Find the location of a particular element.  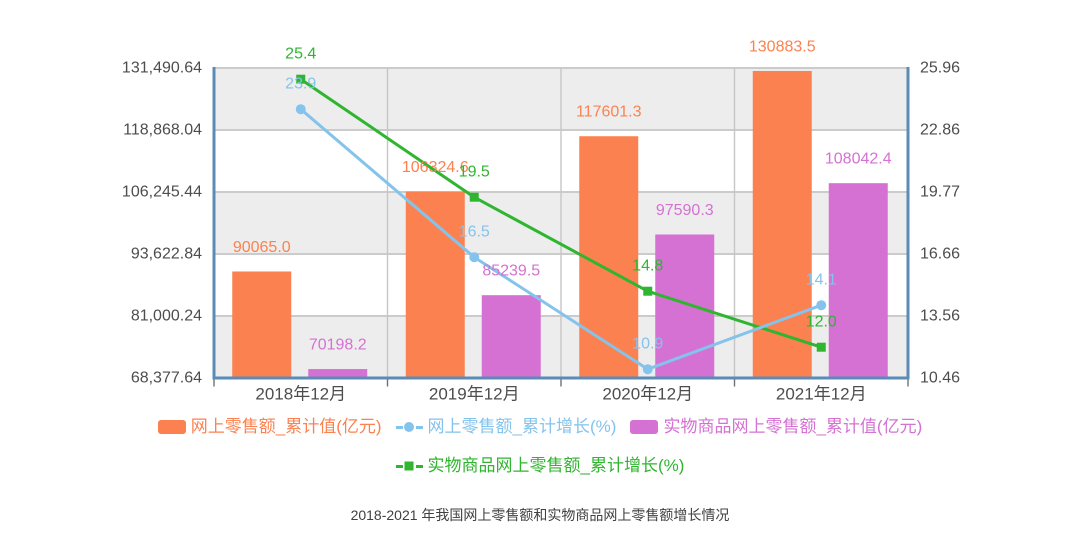

value-label-series1-cat2: 10.9 is located at coordinates (647, 344).